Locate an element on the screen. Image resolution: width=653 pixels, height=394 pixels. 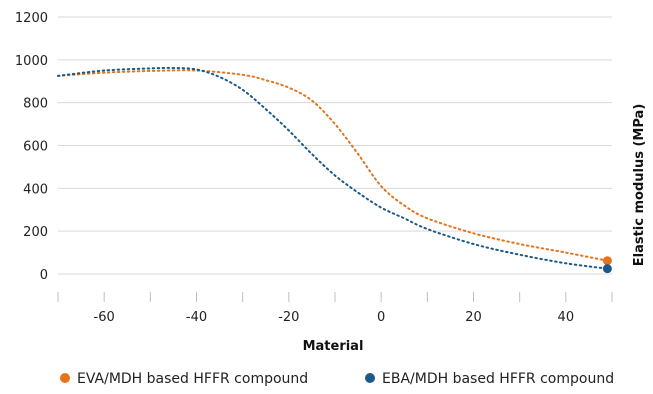
x-tick-label: 40 is located at coordinates (566, 317).